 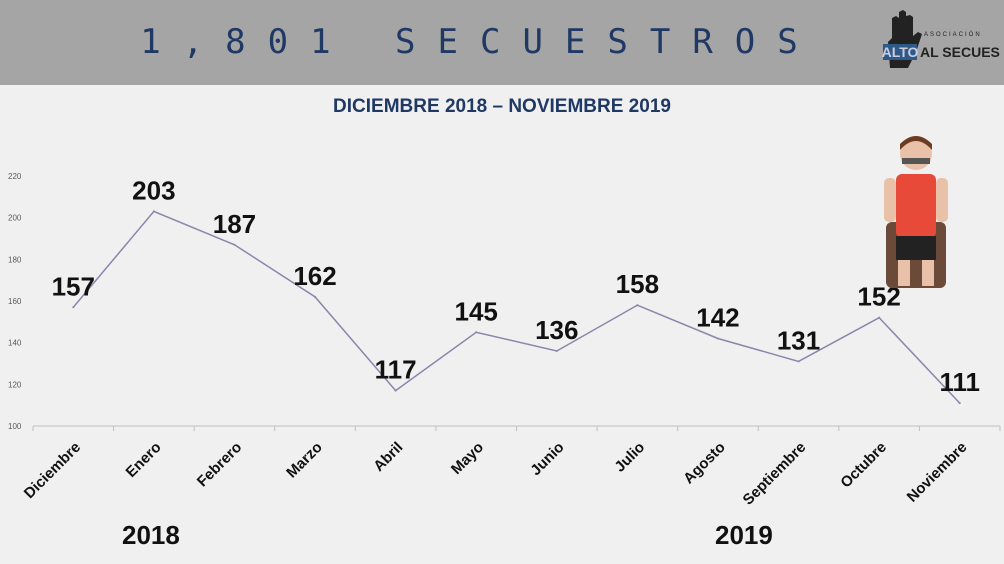 I want to click on chart-subtitle: DICIEMBRE 2018 – NOVIEMBRE 2019, so click(x=502, y=106).